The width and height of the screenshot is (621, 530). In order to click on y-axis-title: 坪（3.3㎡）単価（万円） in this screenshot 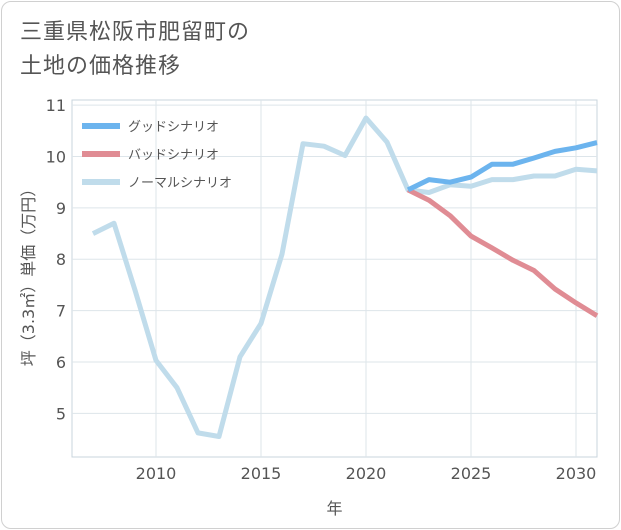, I will do `click(28, 273)`.